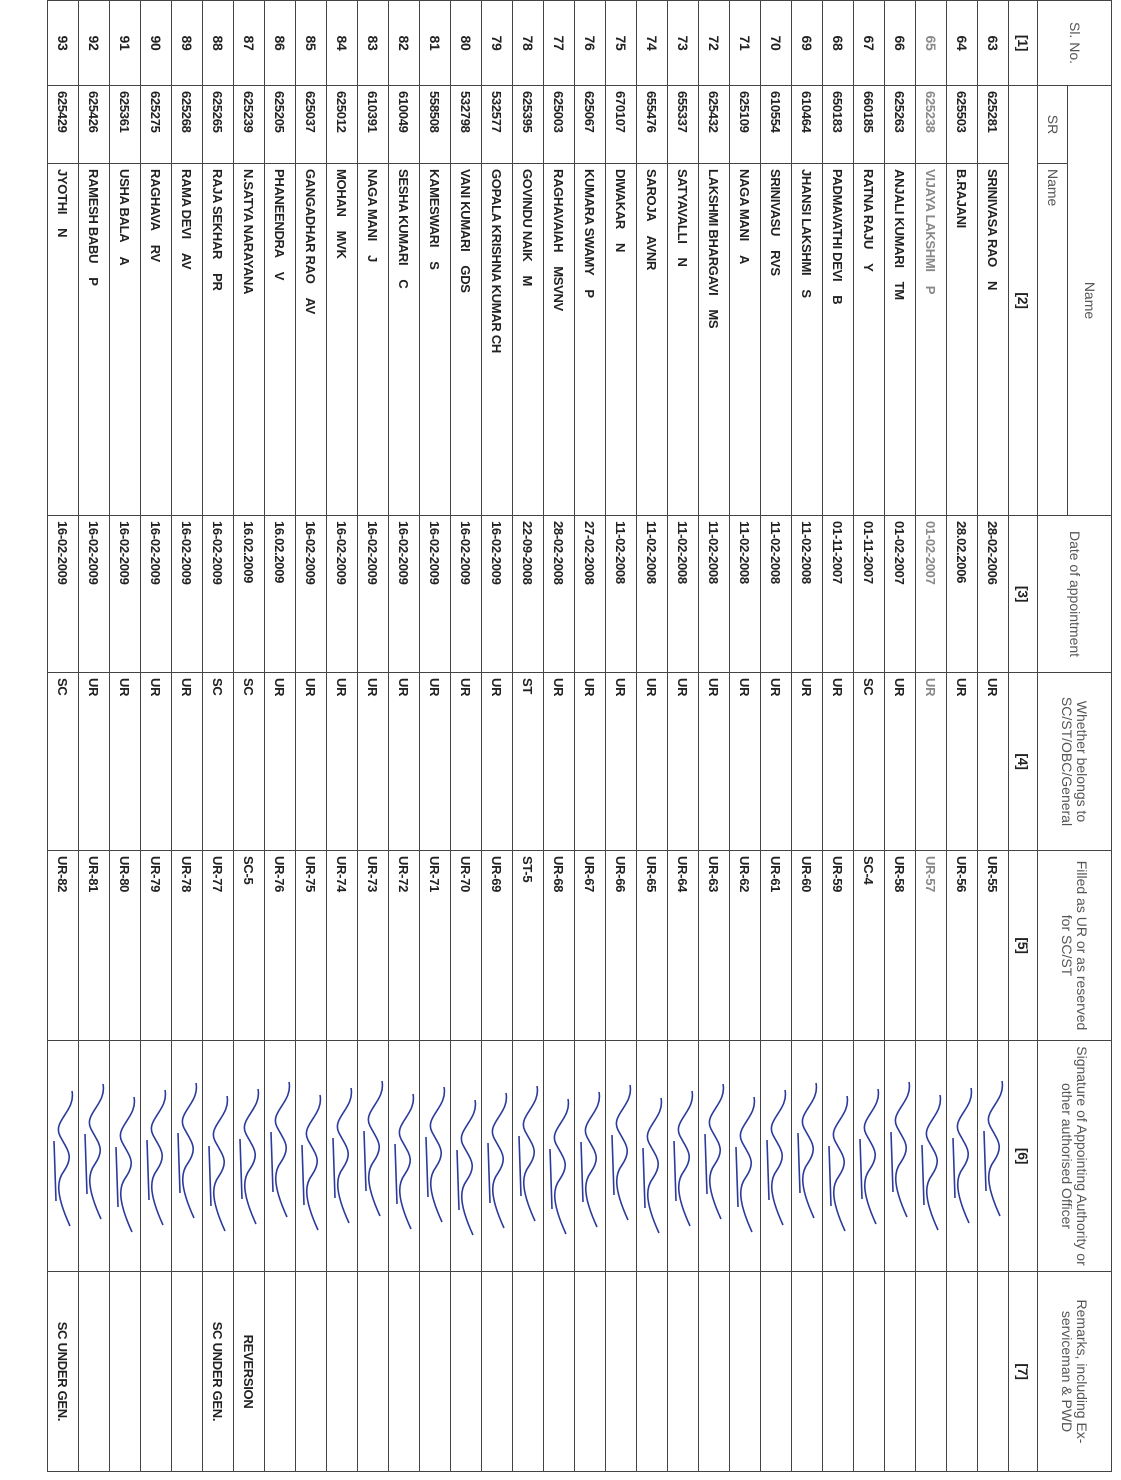 This screenshot has width=1121, height=1480. What do you see at coordinates (280, 594) in the screenshot?
I see `date: 16.02.2009` at bounding box center [280, 594].